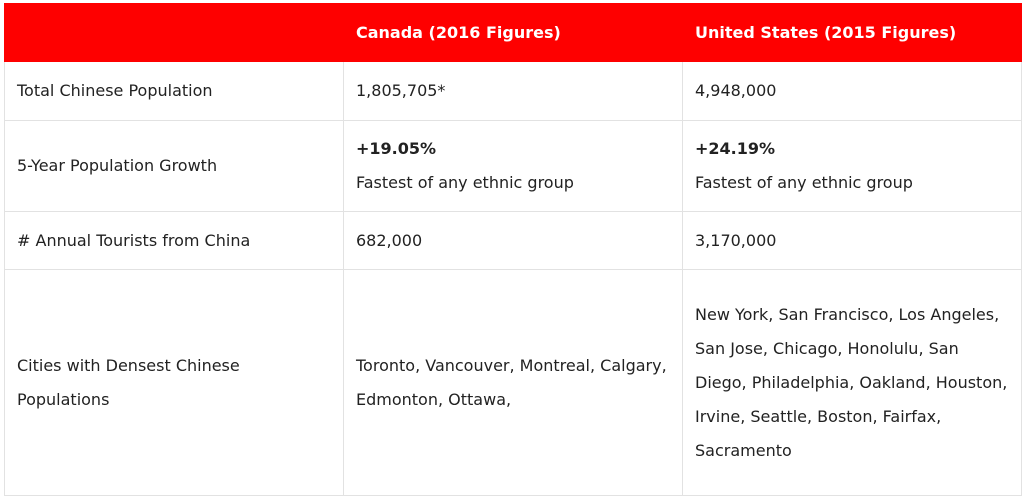 The image size is (1024, 503). I want to click on us-cell: +24.19% Fastest of any ethnic group, so click(852, 166).